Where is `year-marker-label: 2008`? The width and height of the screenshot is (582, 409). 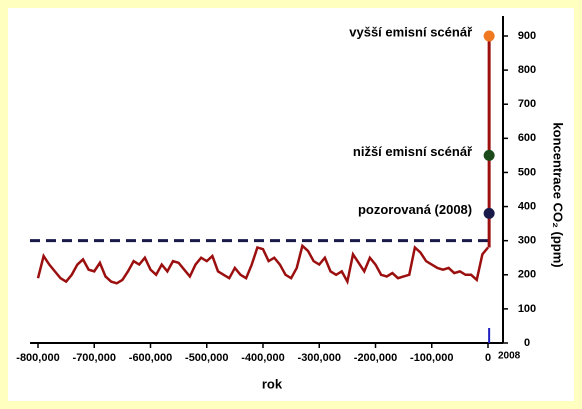 year-marker-label: 2008 is located at coordinates (509, 356).